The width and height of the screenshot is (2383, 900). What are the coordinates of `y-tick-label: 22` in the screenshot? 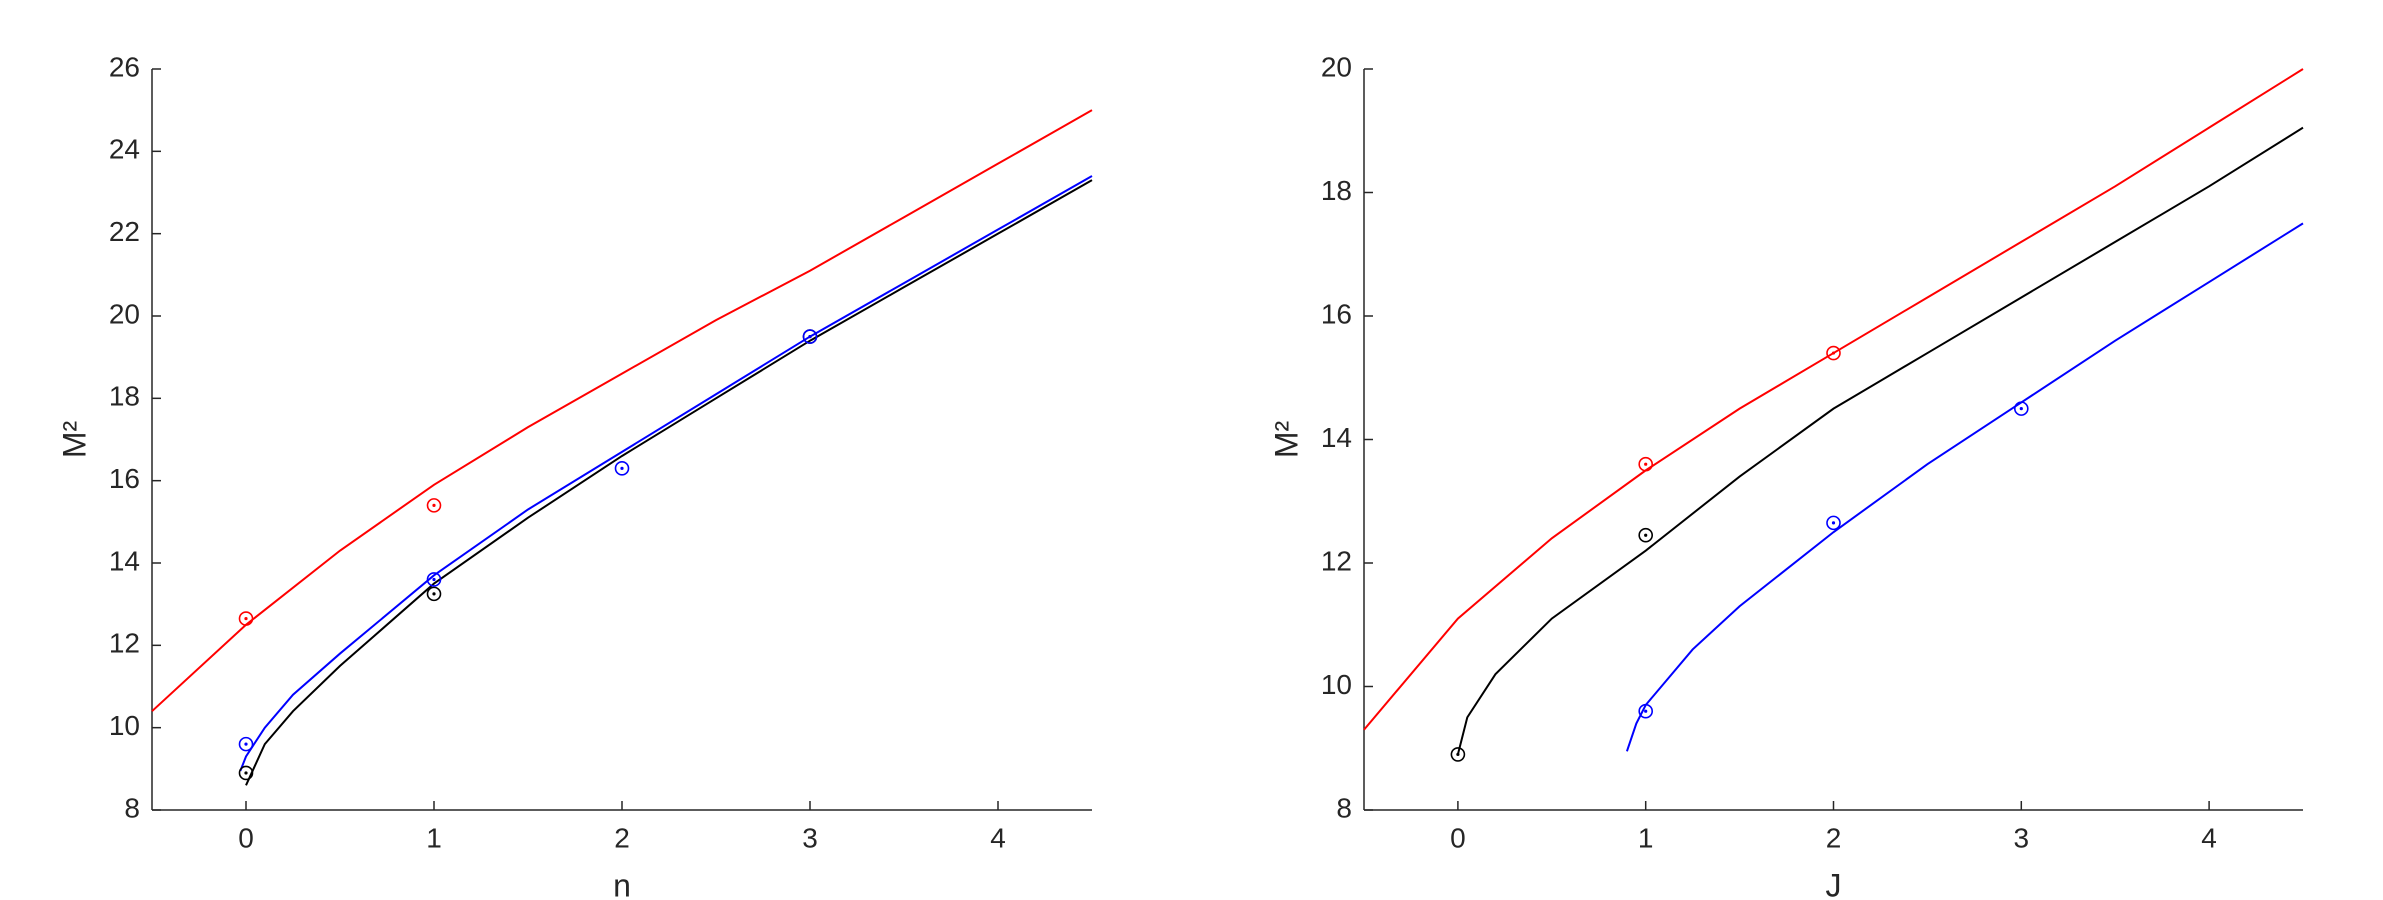 It's located at (124, 231).